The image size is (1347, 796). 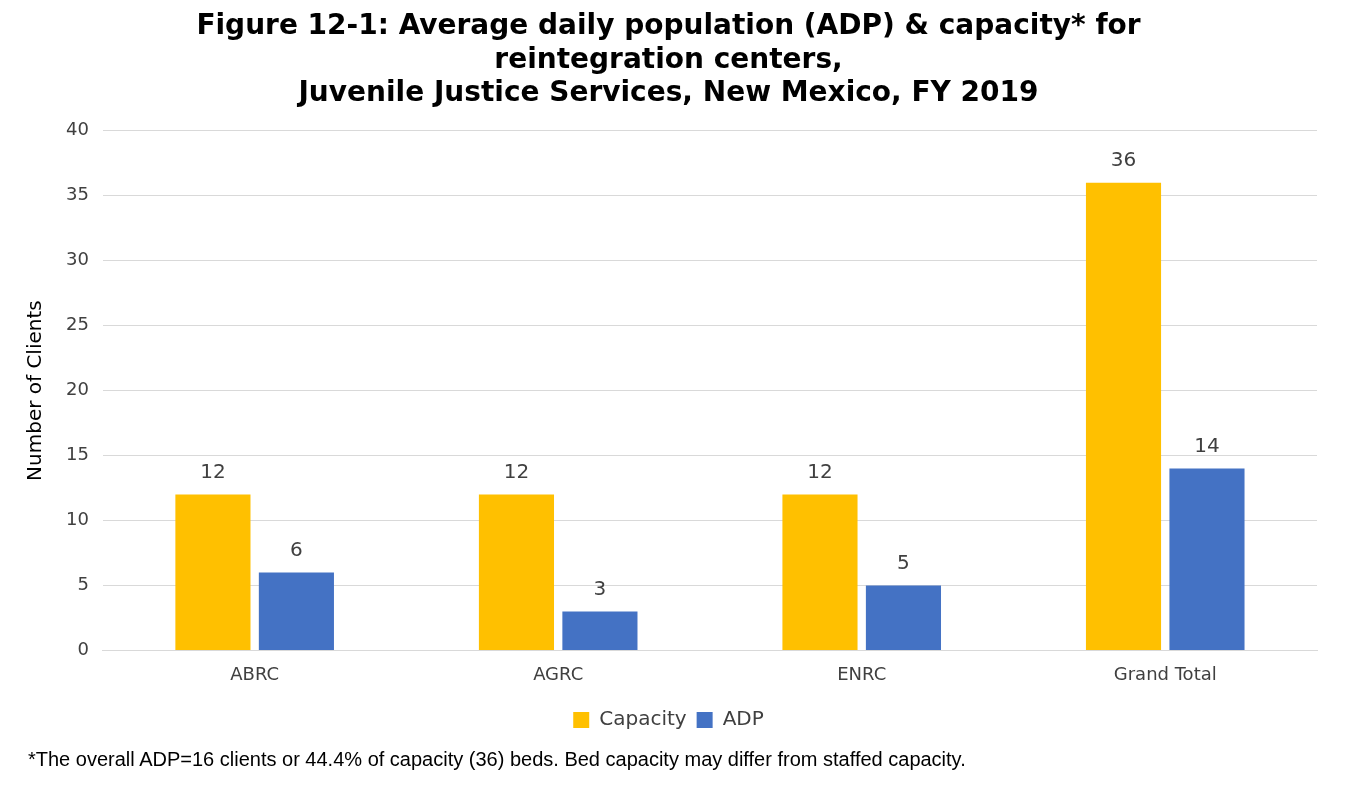 What do you see at coordinates (903, 561) in the screenshot?
I see `data-label: 5` at bounding box center [903, 561].